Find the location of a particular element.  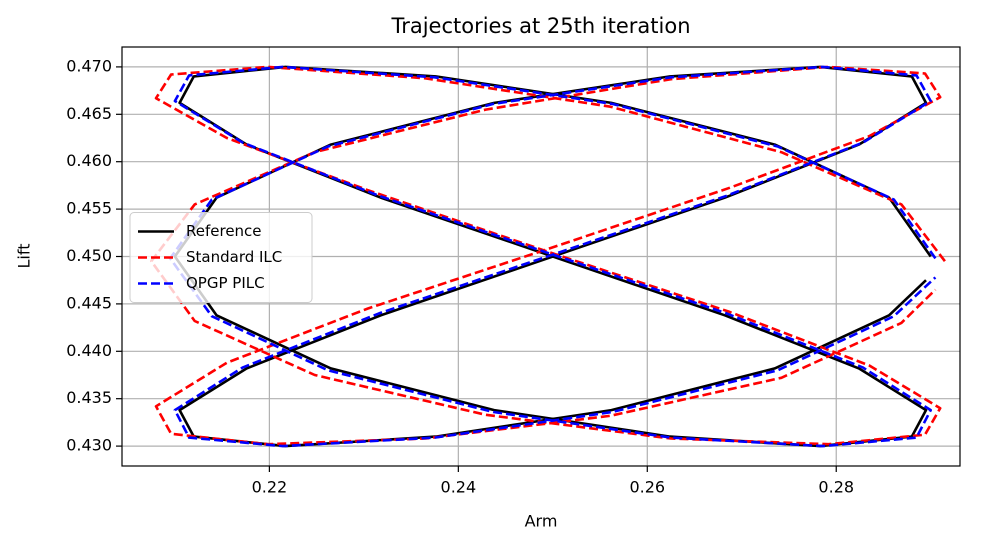

y-tick-label: 0.445 is located at coordinates (89, 302).